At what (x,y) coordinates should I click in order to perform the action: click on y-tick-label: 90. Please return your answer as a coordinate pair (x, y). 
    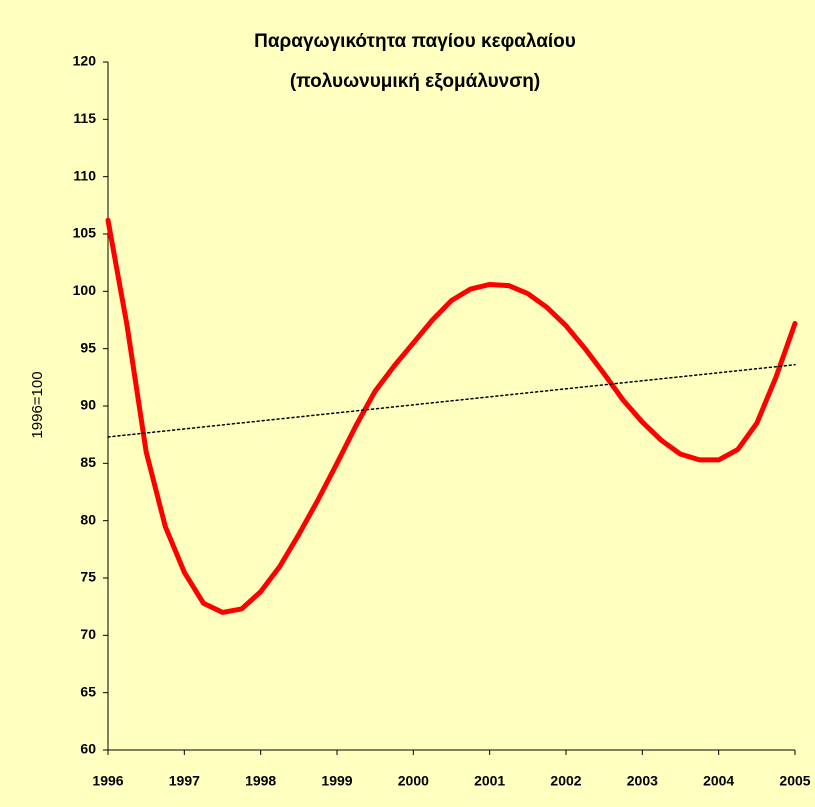
    Looking at the image, I should click on (88, 405).